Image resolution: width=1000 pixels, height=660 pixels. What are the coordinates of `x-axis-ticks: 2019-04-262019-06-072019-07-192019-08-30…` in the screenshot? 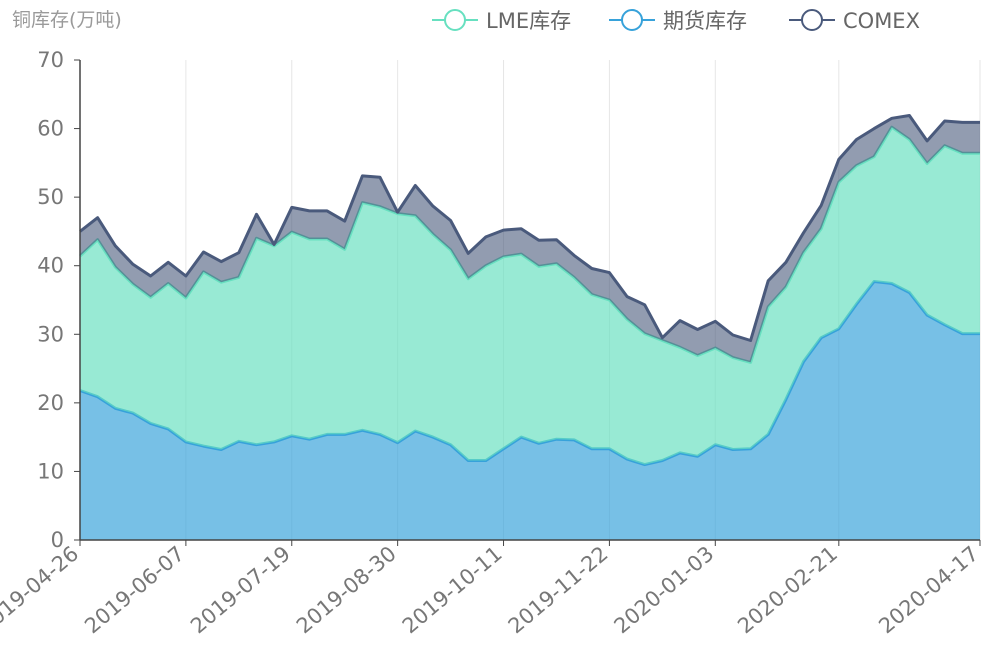 It's located at (491, 589).